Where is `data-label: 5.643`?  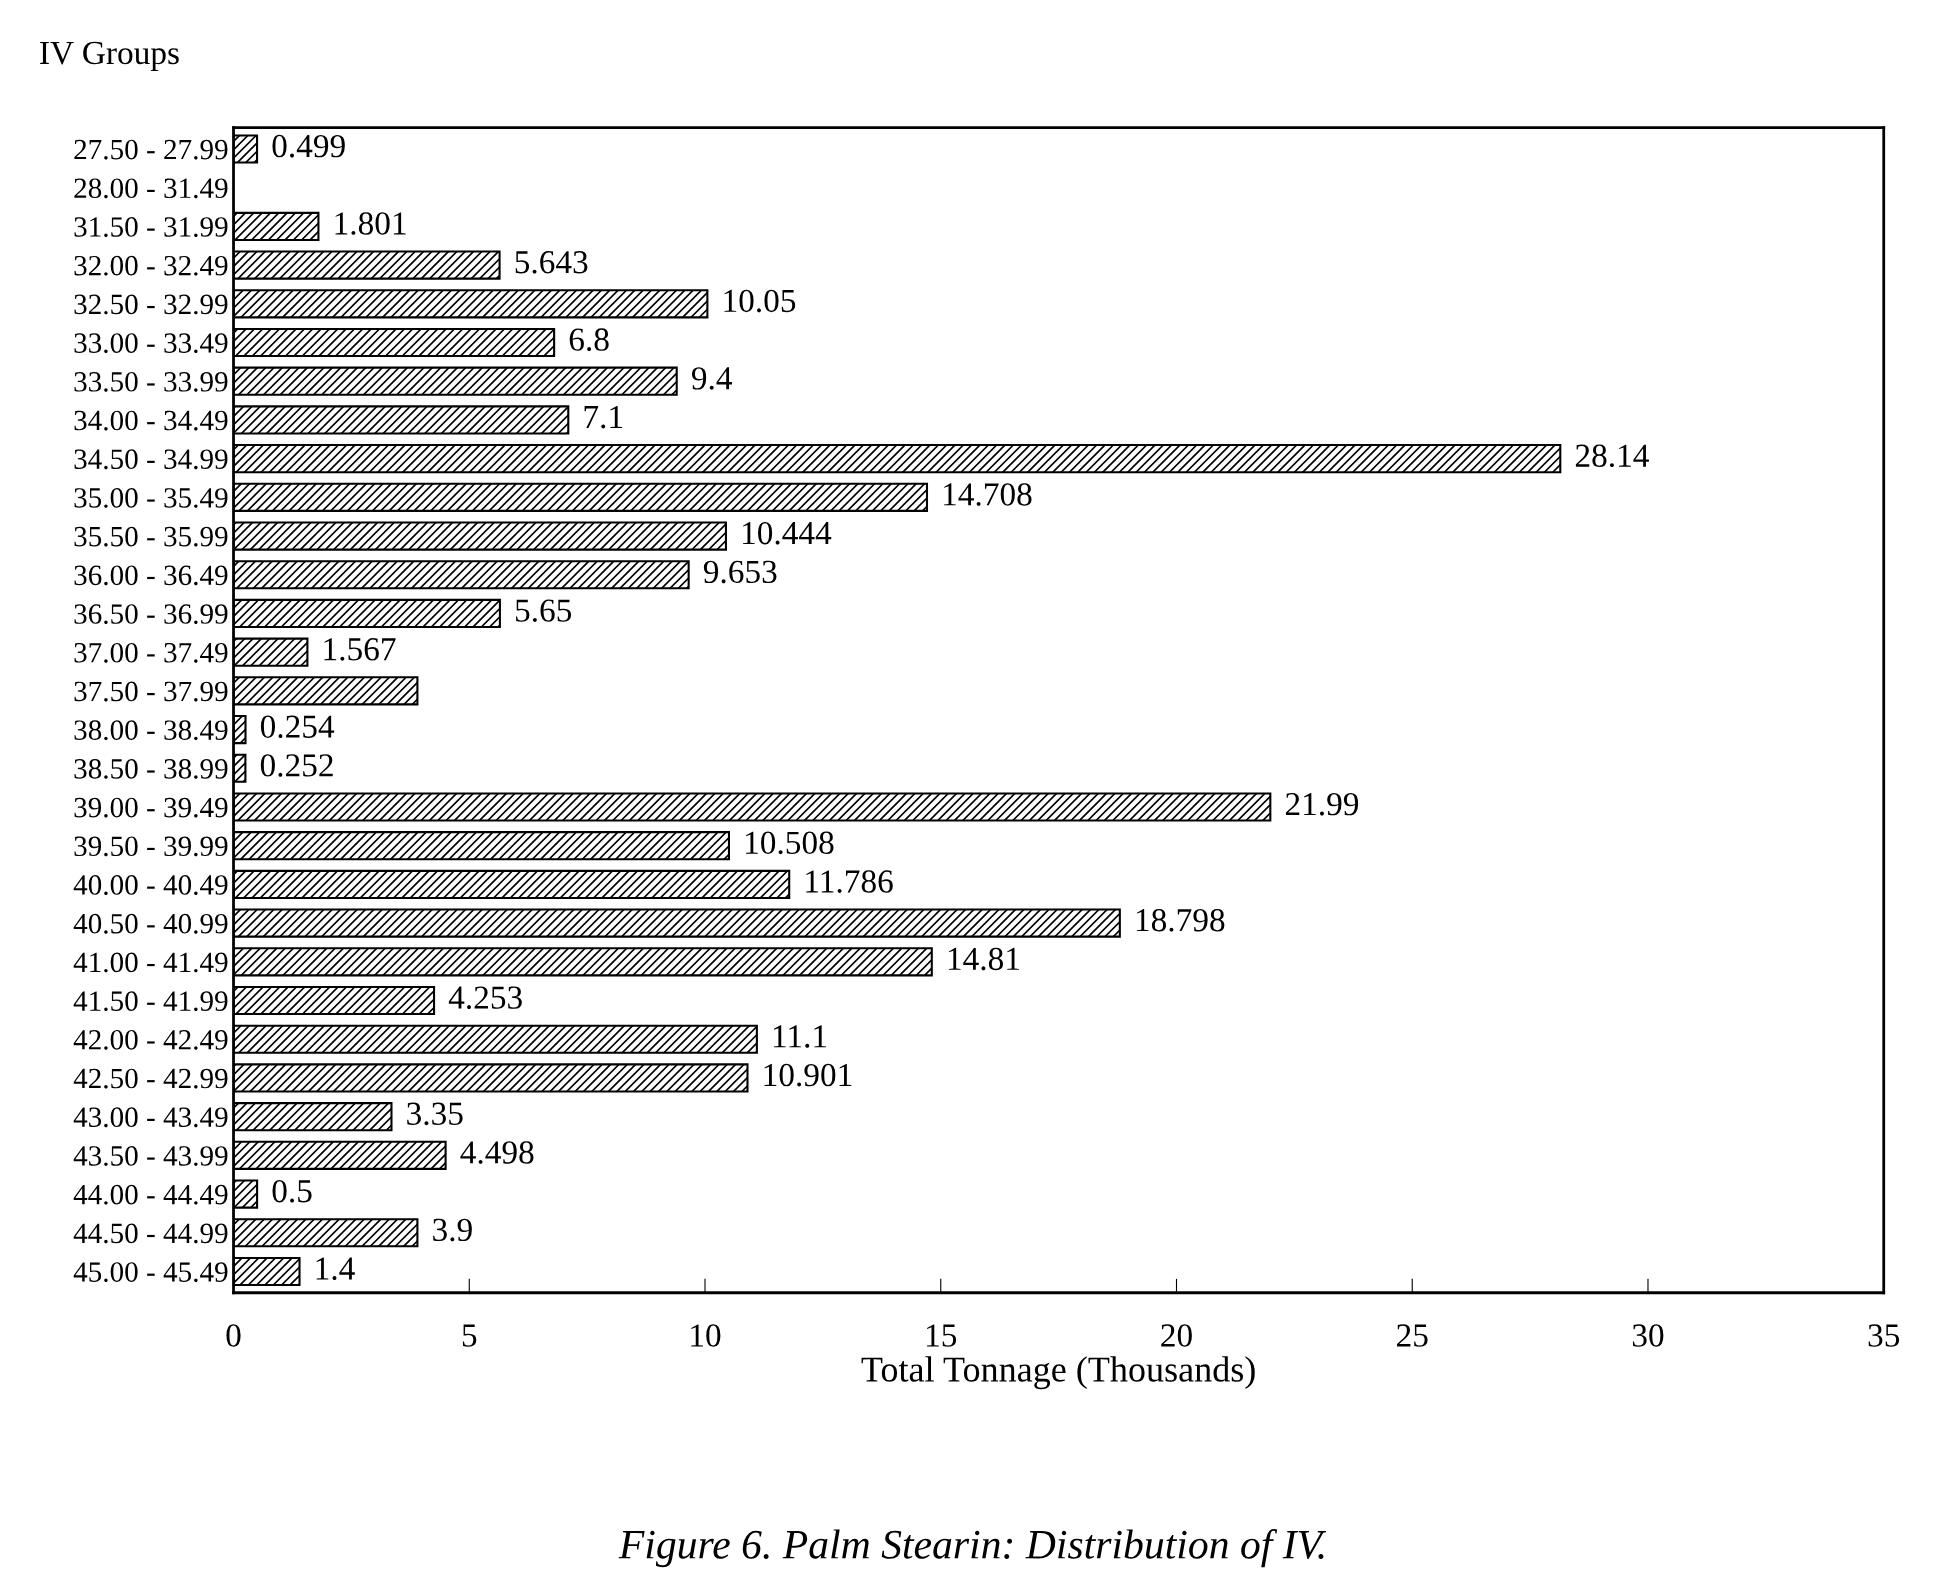 data-label: 5.643 is located at coordinates (551, 262).